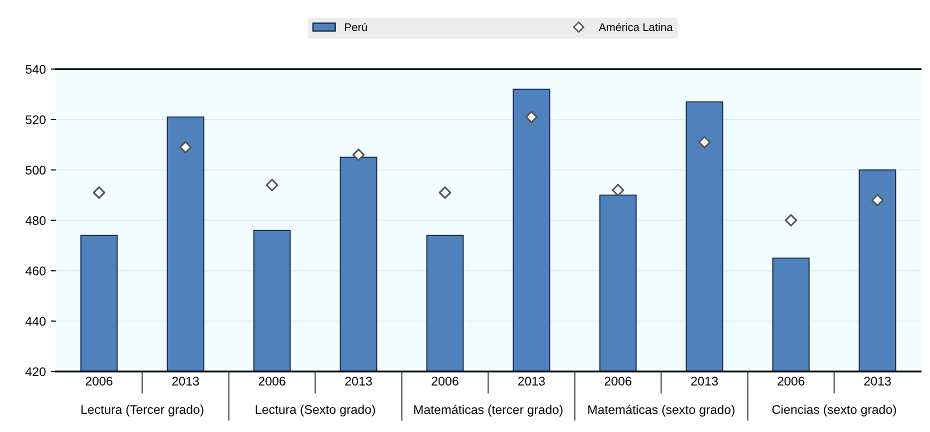 The image size is (930, 432). I want to click on legend-label: Perú, so click(356, 27).